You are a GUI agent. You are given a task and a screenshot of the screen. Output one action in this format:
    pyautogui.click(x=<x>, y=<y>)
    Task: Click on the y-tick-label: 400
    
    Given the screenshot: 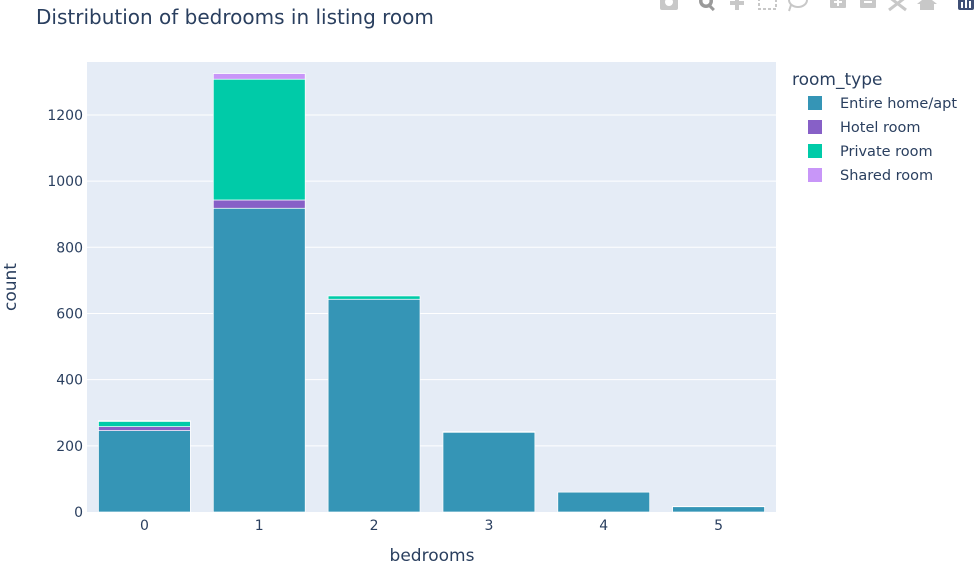 What is the action you would take?
    pyautogui.click(x=69, y=381)
    